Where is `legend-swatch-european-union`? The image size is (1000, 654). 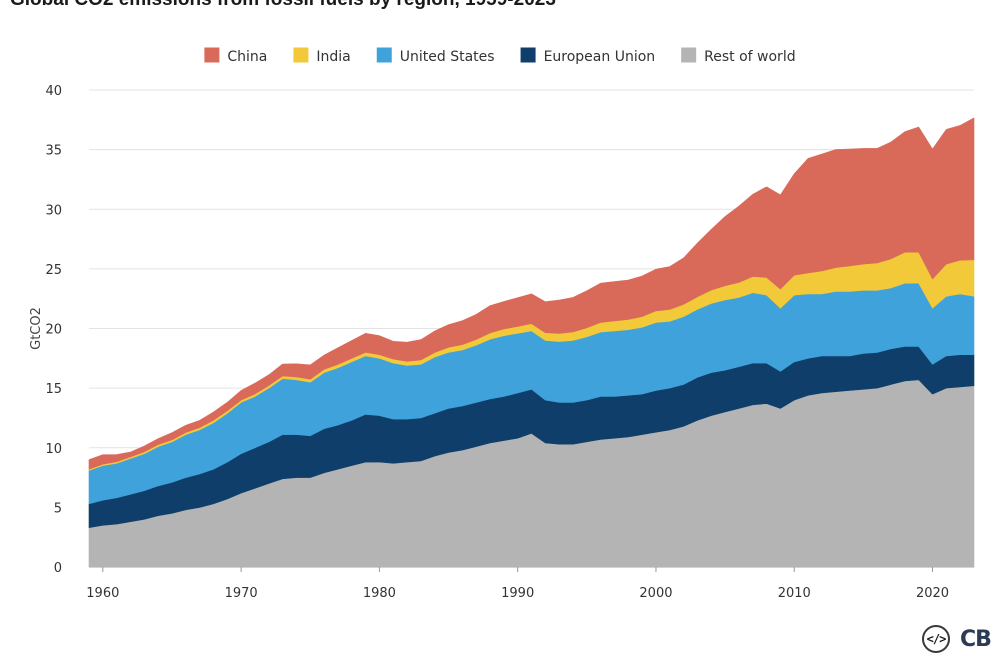
legend-swatch-european-union is located at coordinates (528, 55).